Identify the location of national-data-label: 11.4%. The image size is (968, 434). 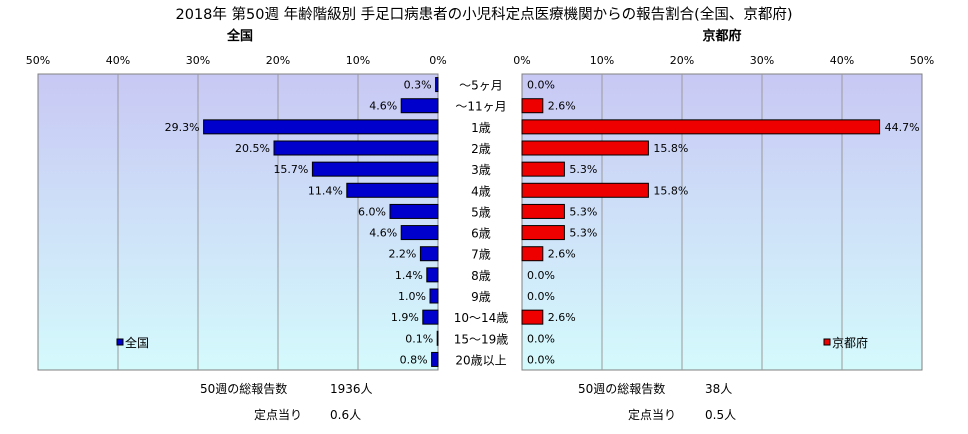
(325, 190).